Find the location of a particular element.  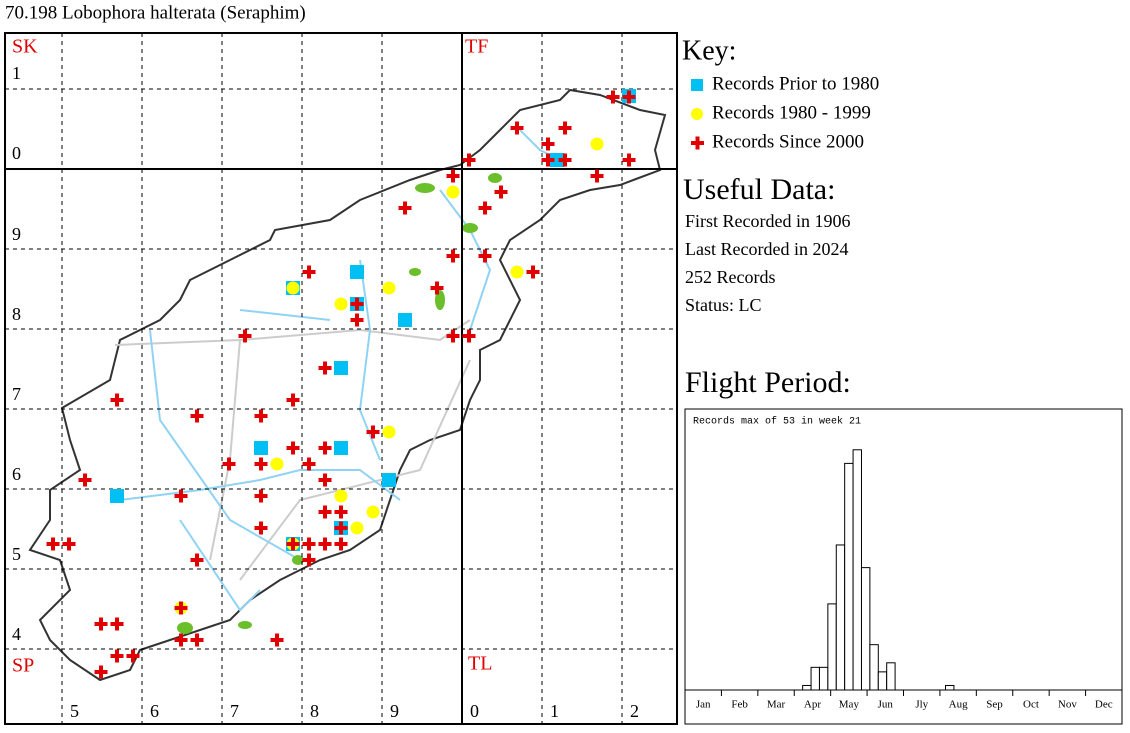

row-label: 8 is located at coordinates (16, 314).